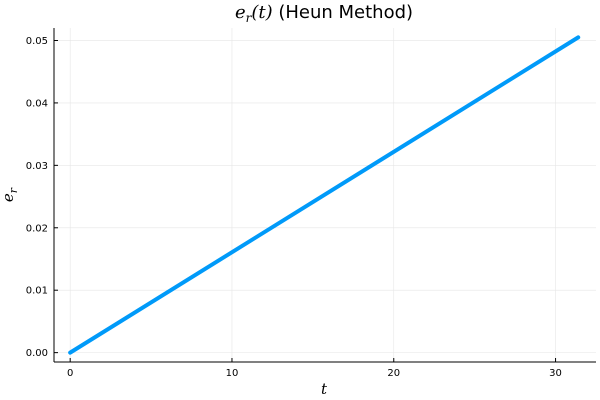 The width and height of the screenshot is (600, 400). Describe the element at coordinates (240, 12) in the screenshot. I see `title-math-e: e` at that location.